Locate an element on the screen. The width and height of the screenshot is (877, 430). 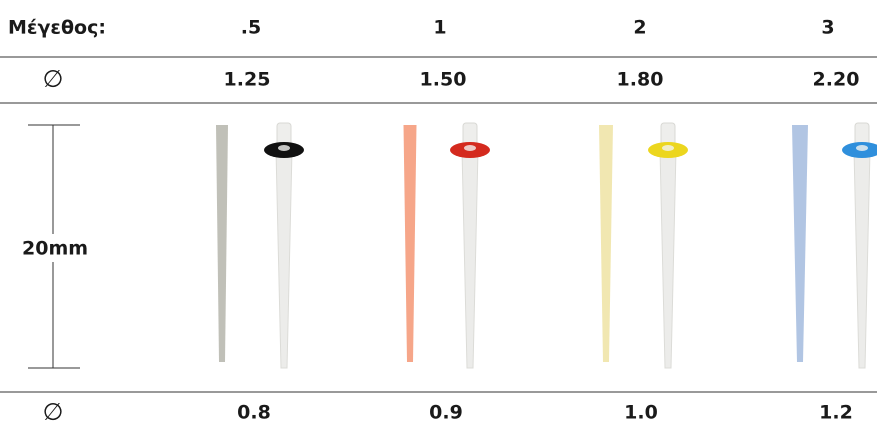
top-diameter: 1.80 is located at coordinates (640, 80).